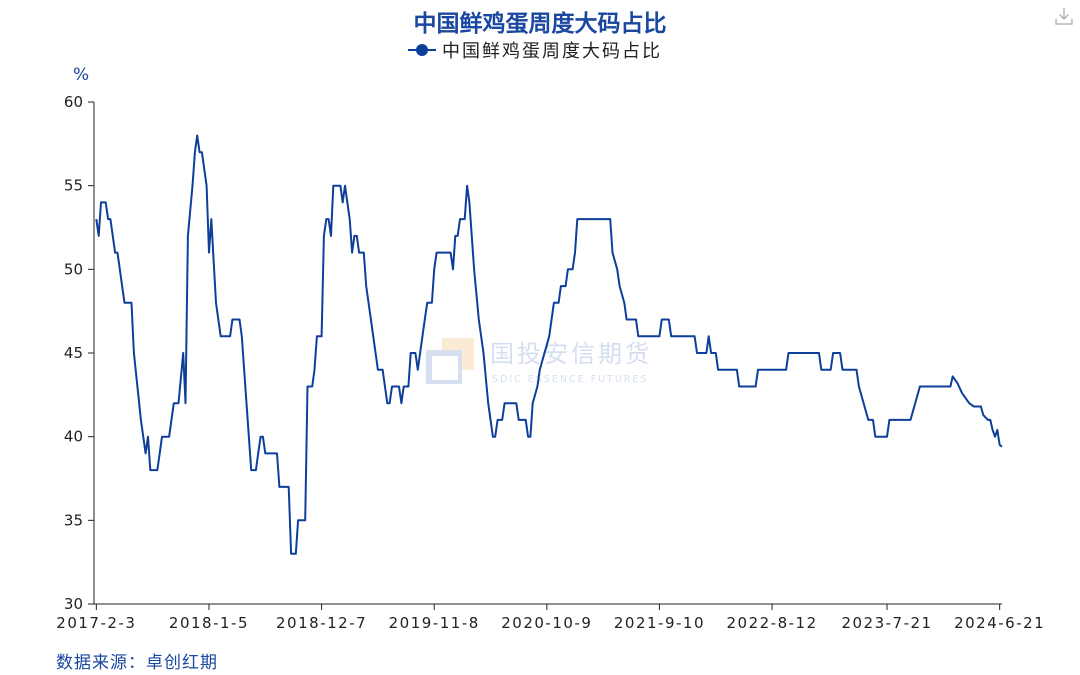 The height and width of the screenshot is (675, 1080). I want to click on y-tick-label: 30, so click(73, 604).